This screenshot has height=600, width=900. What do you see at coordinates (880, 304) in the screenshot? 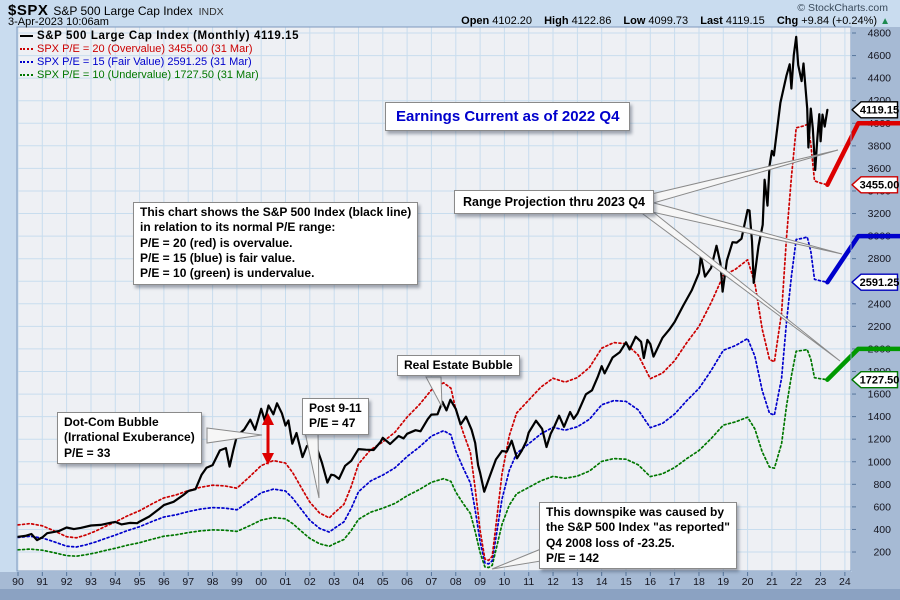
I see `y-axis-label: 2400` at bounding box center [880, 304].